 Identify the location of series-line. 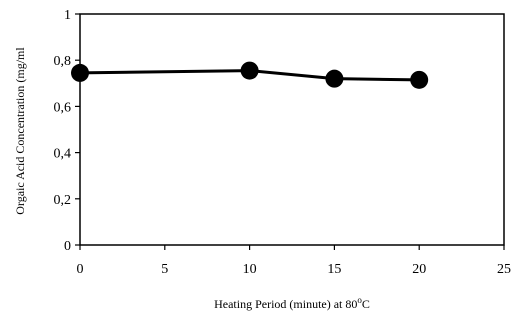
(249, 75).